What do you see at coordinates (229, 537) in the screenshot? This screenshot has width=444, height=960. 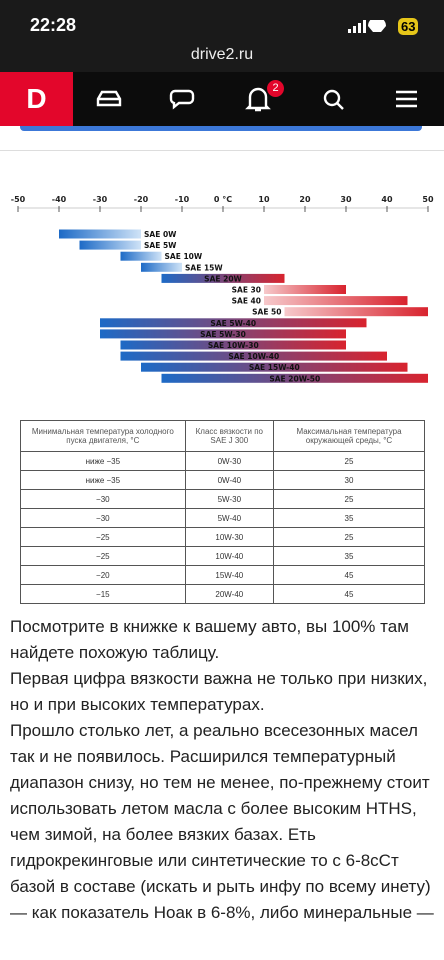 I see `table-cell: 10W-30` at bounding box center [229, 537].